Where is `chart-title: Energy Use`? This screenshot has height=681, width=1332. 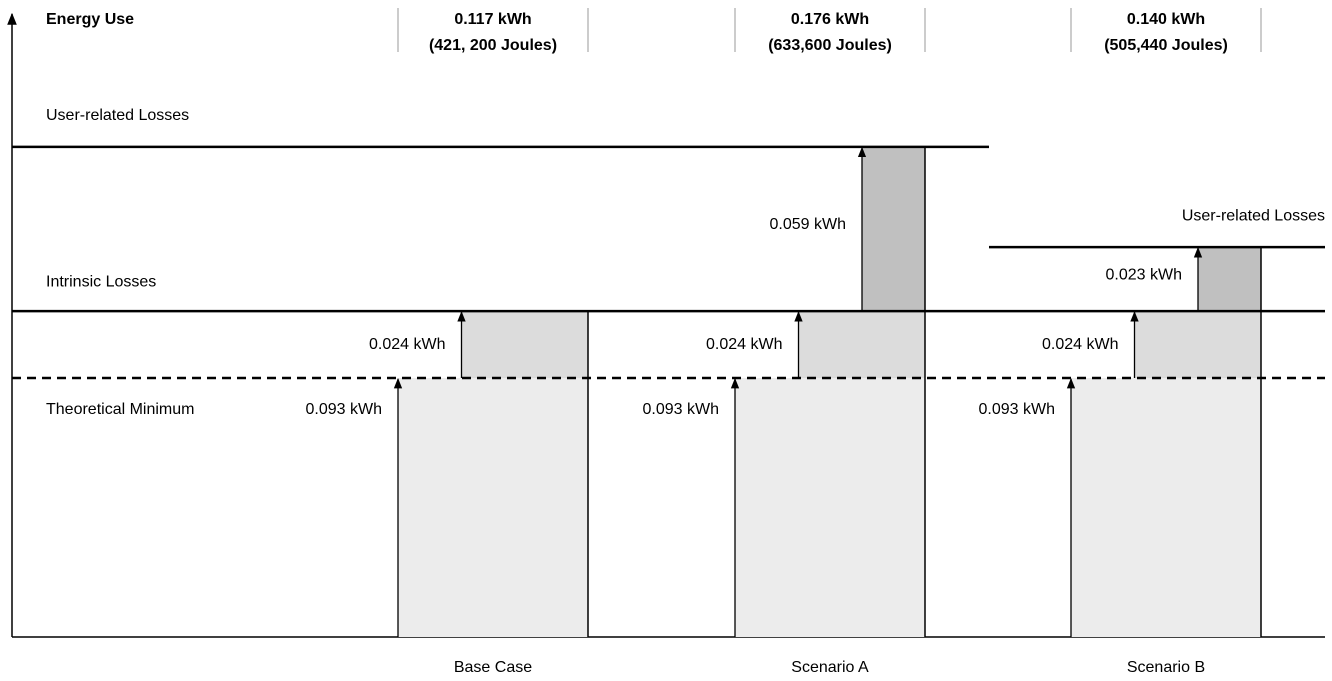 chart-title: Energy Use is located at coordinates (90, 19).